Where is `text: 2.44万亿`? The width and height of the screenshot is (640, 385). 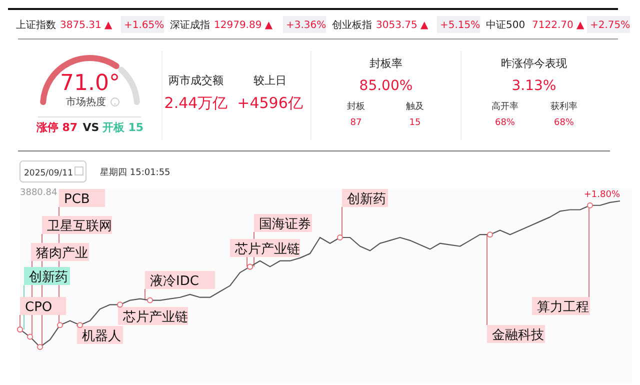
text: 2.44万亿 is located at coordinates (196, 103).